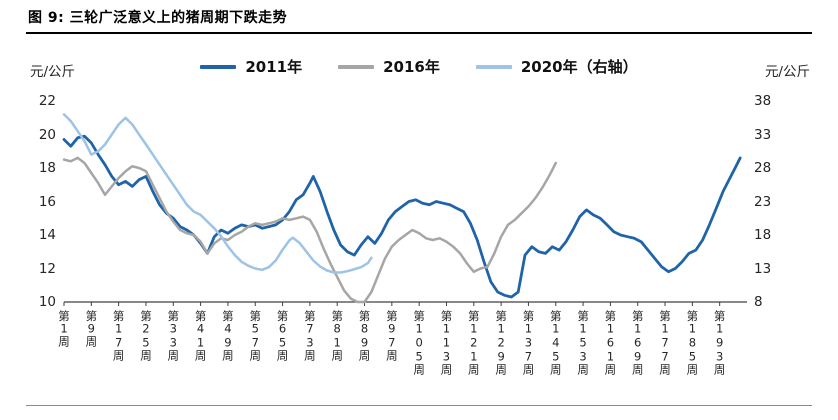  What do you see at coordinates (118, 335) in the screenshot?
I see `x-tick-label: 第17周` at bounding box center [118, 335].